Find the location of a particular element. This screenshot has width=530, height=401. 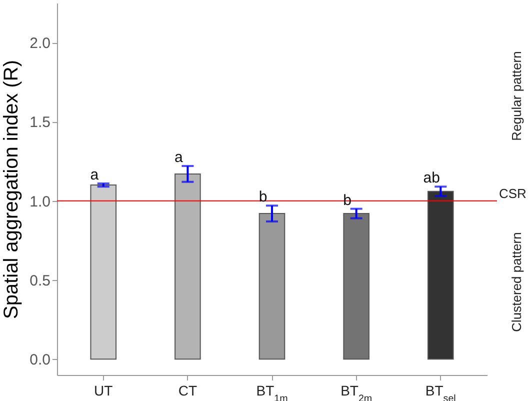

ref-line-label: CSR is located at coordinates (512, 193).